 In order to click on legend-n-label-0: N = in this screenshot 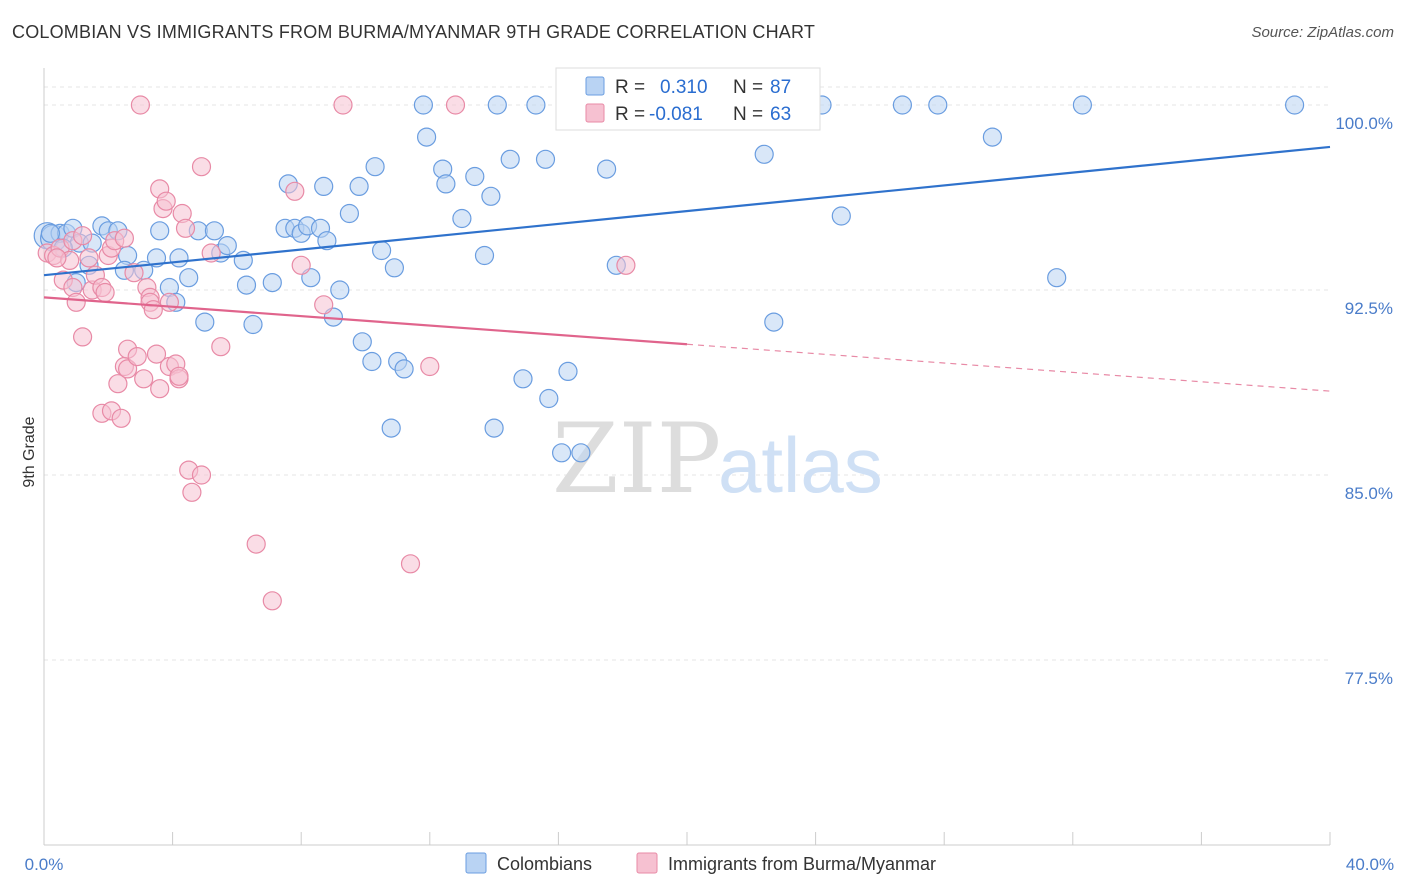, I will do `click(748, 87)`.